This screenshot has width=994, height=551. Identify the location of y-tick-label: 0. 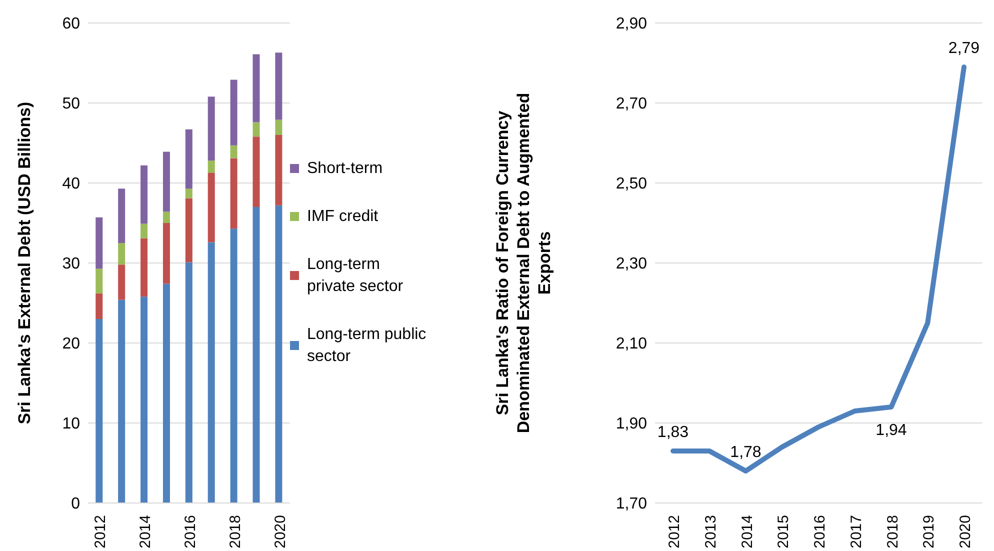
(75, 504).